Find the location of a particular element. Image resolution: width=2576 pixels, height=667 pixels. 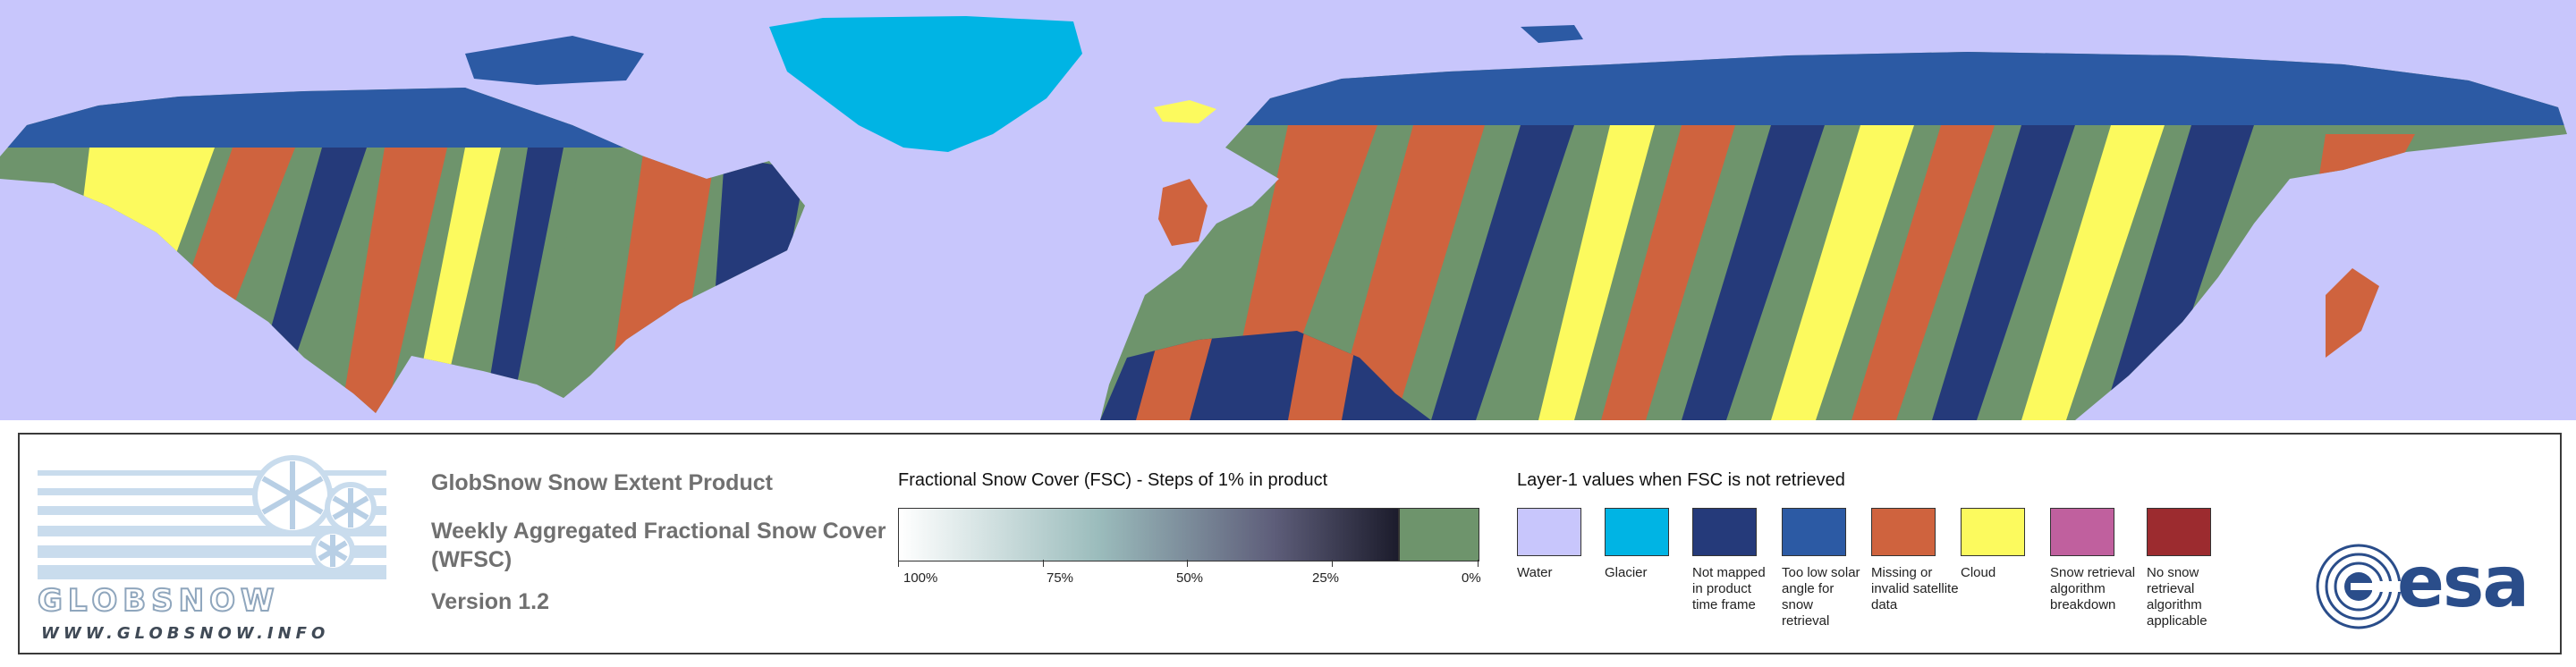

missing-data-label: Missing or invalid satellite data is located at coordinates (1915, 589).